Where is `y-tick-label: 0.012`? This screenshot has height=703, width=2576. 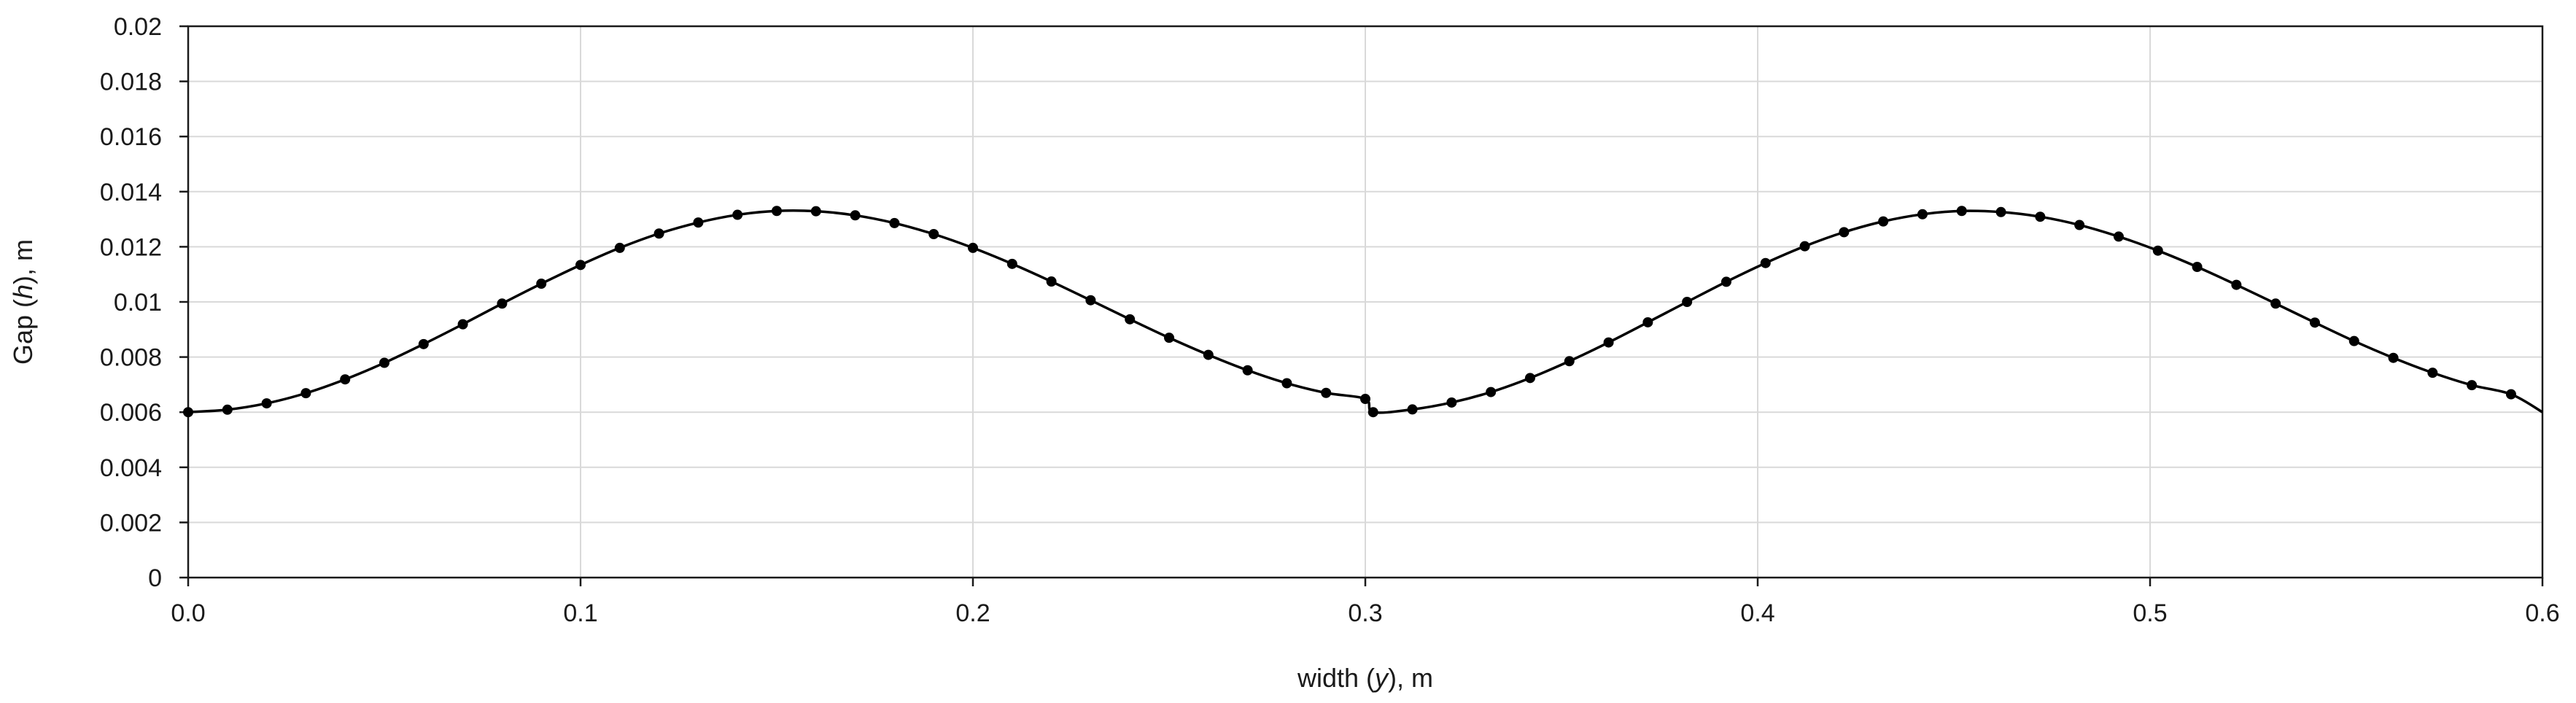
y-tick-label: 0.012 is located at coordinates (131, 247).